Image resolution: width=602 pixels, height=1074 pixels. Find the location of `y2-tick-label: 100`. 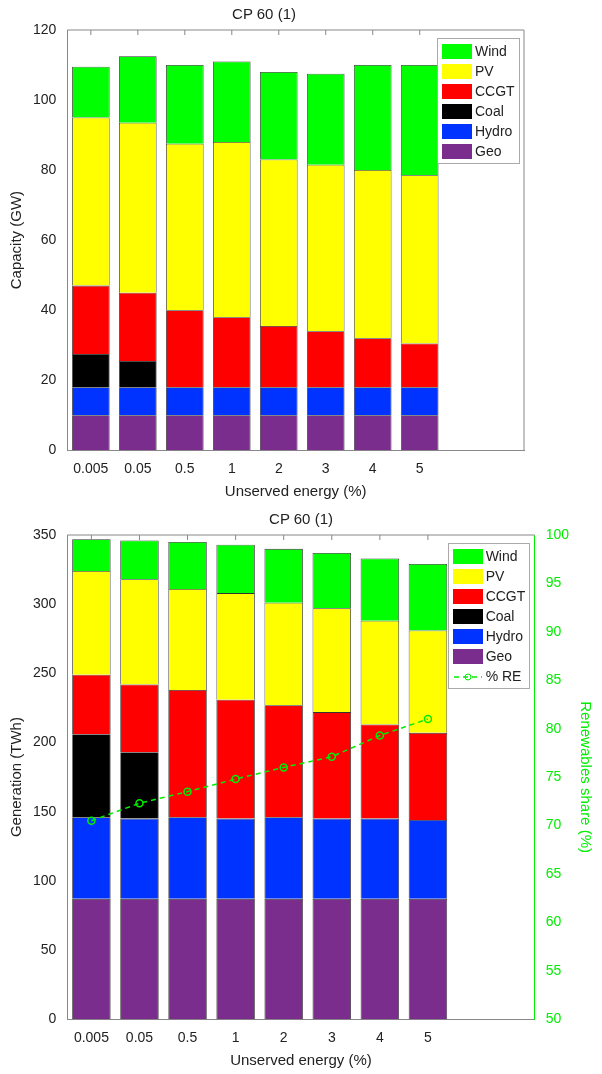

y2-tick-label: 100 is located at coordinates (557, 533).